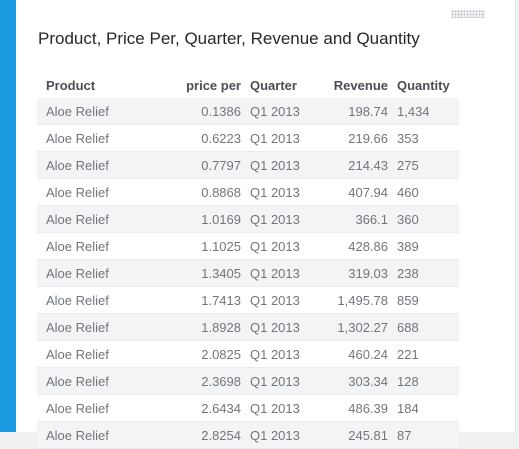 The width and height of the screenshot is (519, 449). I want to click on table-row: Aloe Relief 2.3698 Q1 2013 303.34 128, so click(248, 381).